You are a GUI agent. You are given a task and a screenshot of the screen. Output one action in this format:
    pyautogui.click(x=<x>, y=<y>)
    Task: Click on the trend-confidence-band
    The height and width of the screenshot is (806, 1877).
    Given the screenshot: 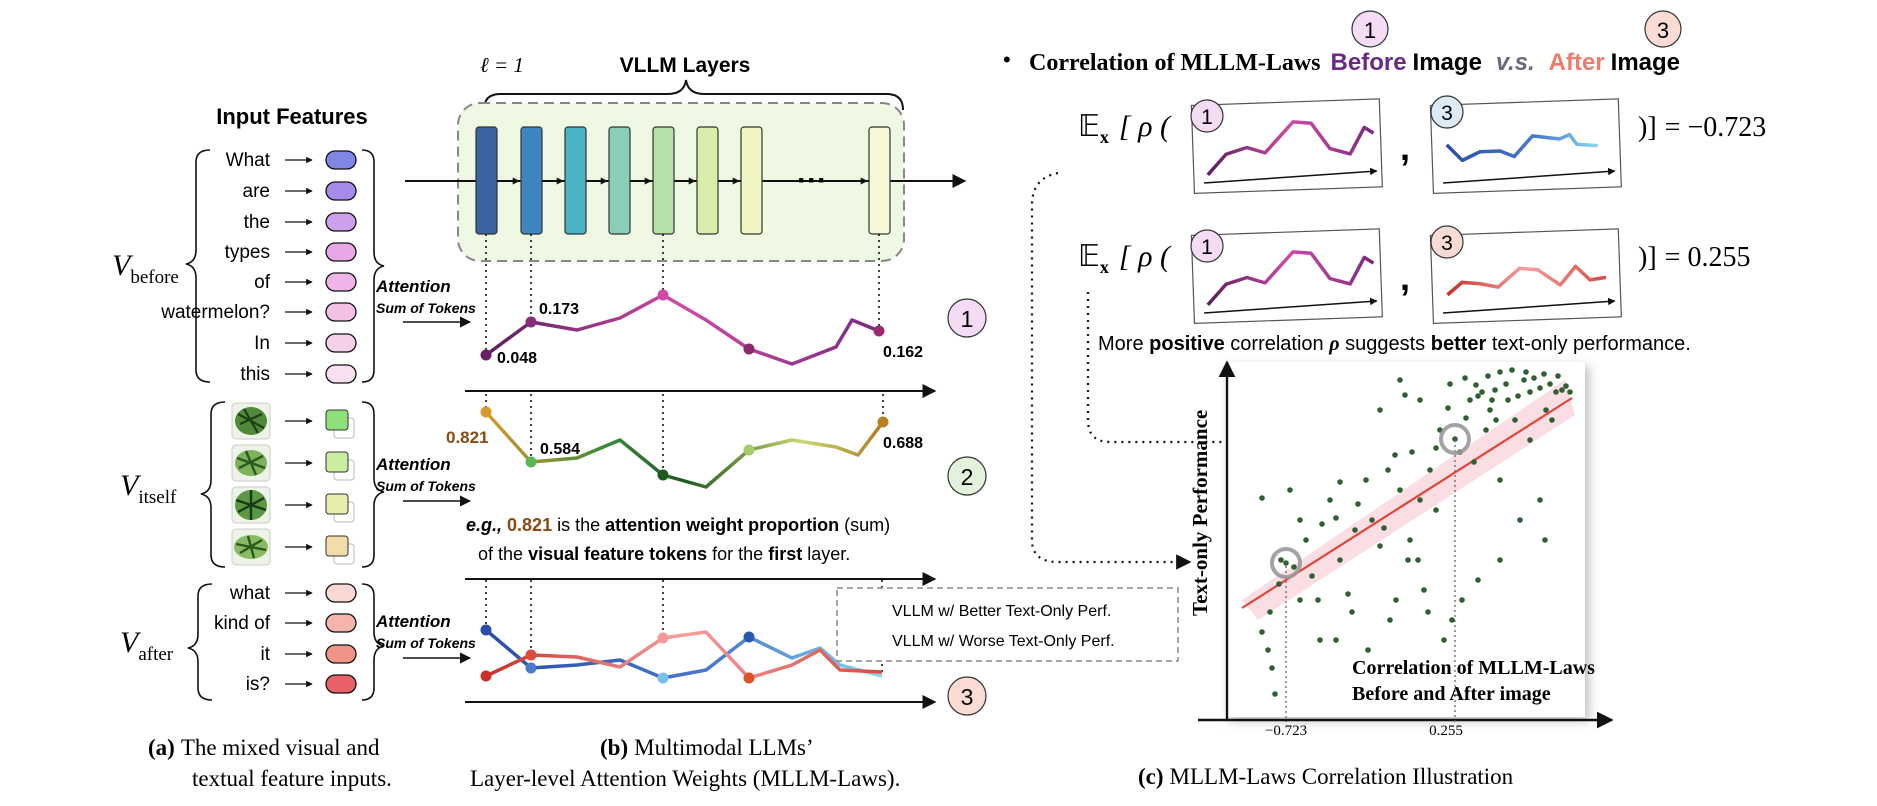 What is the action you would take?
    pyautogui.click(x=1408, y=500)
    